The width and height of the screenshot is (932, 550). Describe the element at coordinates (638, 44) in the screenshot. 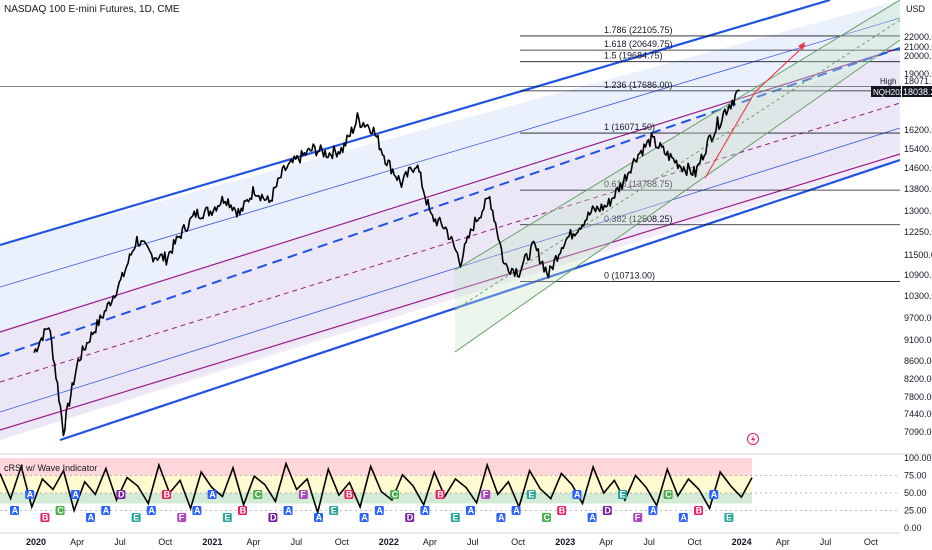

I see `fib-level-label: 1.618 (20649.75)` at that location.